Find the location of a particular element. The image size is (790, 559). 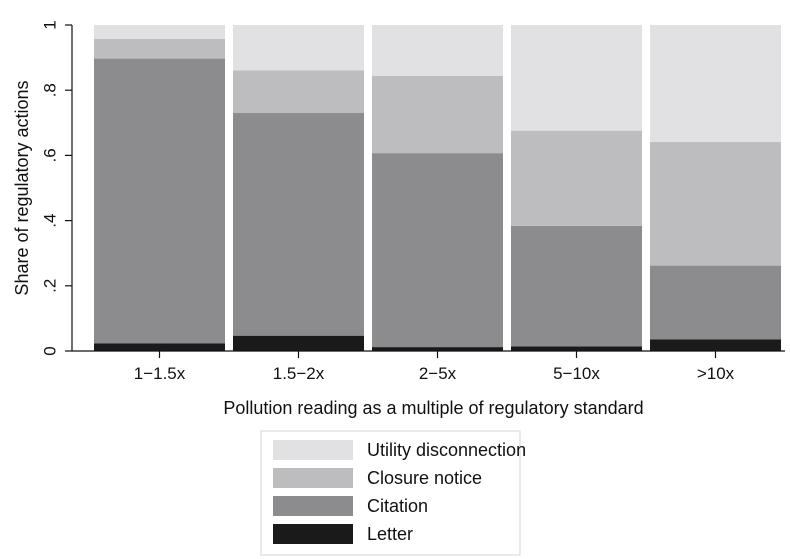

x-tick-label: 1.5−2x is located at coordinates (299, 373).